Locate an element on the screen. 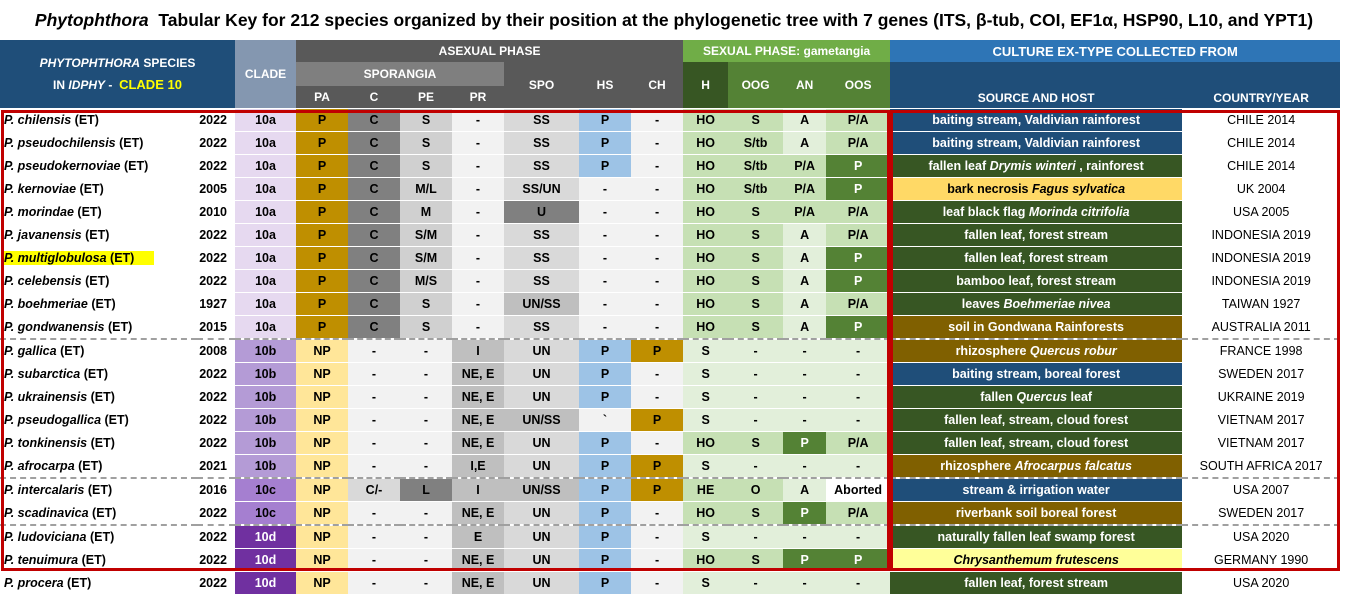 This screenshot has height=594, width=1348. header-dash: - is located at coordinates (110, 84).